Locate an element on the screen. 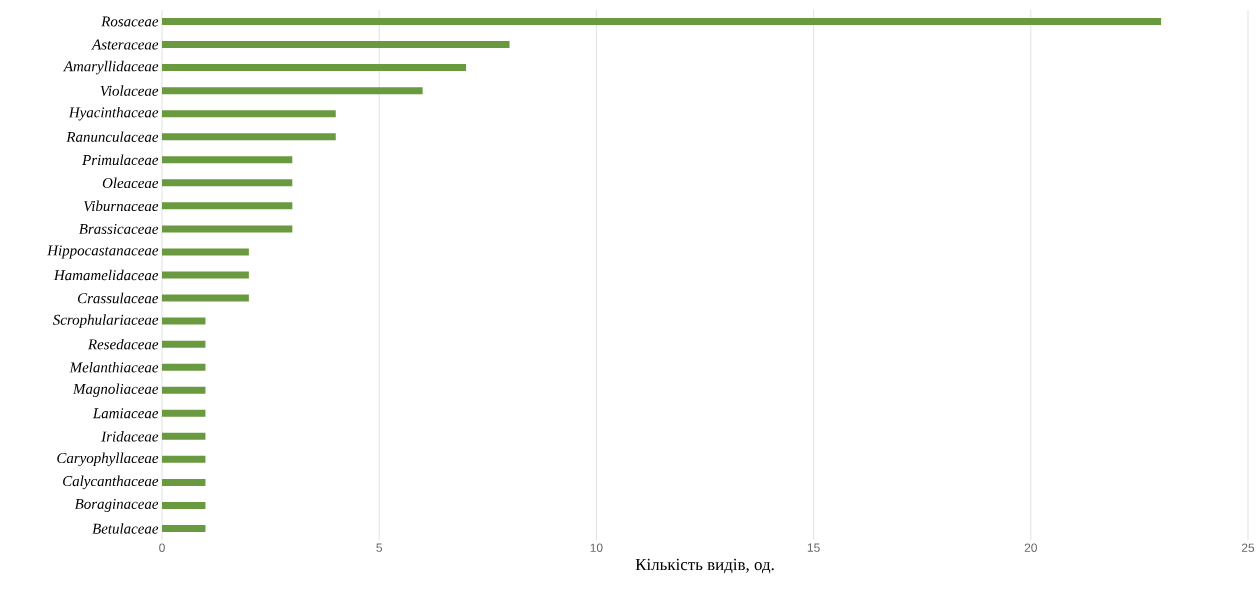 The height and width of the screenshot is (600, 1258). y-tick-label: Asteraceae is located at coordinates (125, 44).